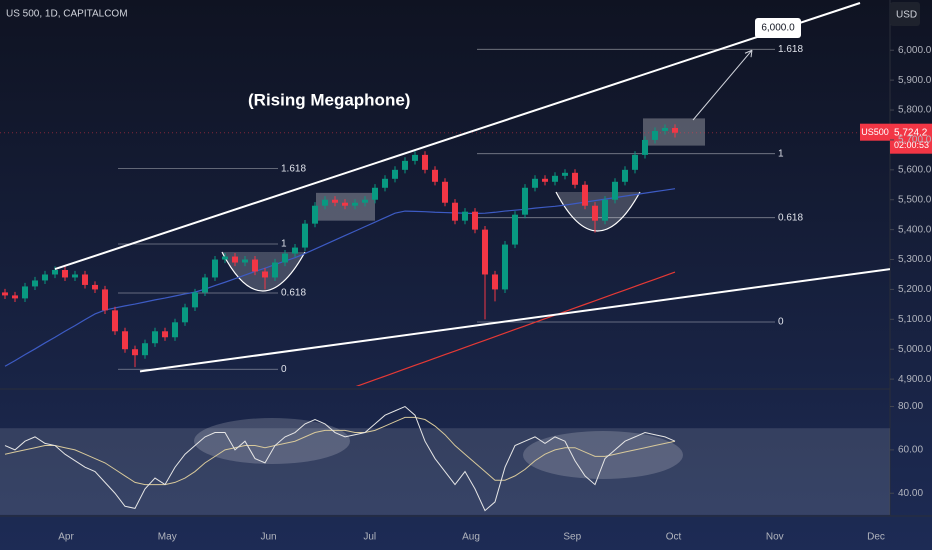 The image size is (932, 550). I want to click on arrow-head, so click(748, 53).